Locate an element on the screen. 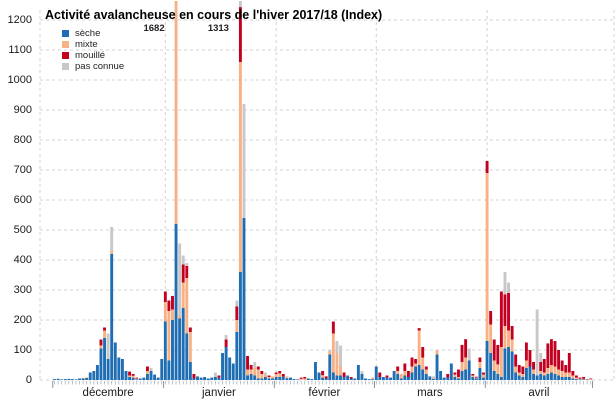  month-label-janvier: janvier is located at coordinates (218, 393).